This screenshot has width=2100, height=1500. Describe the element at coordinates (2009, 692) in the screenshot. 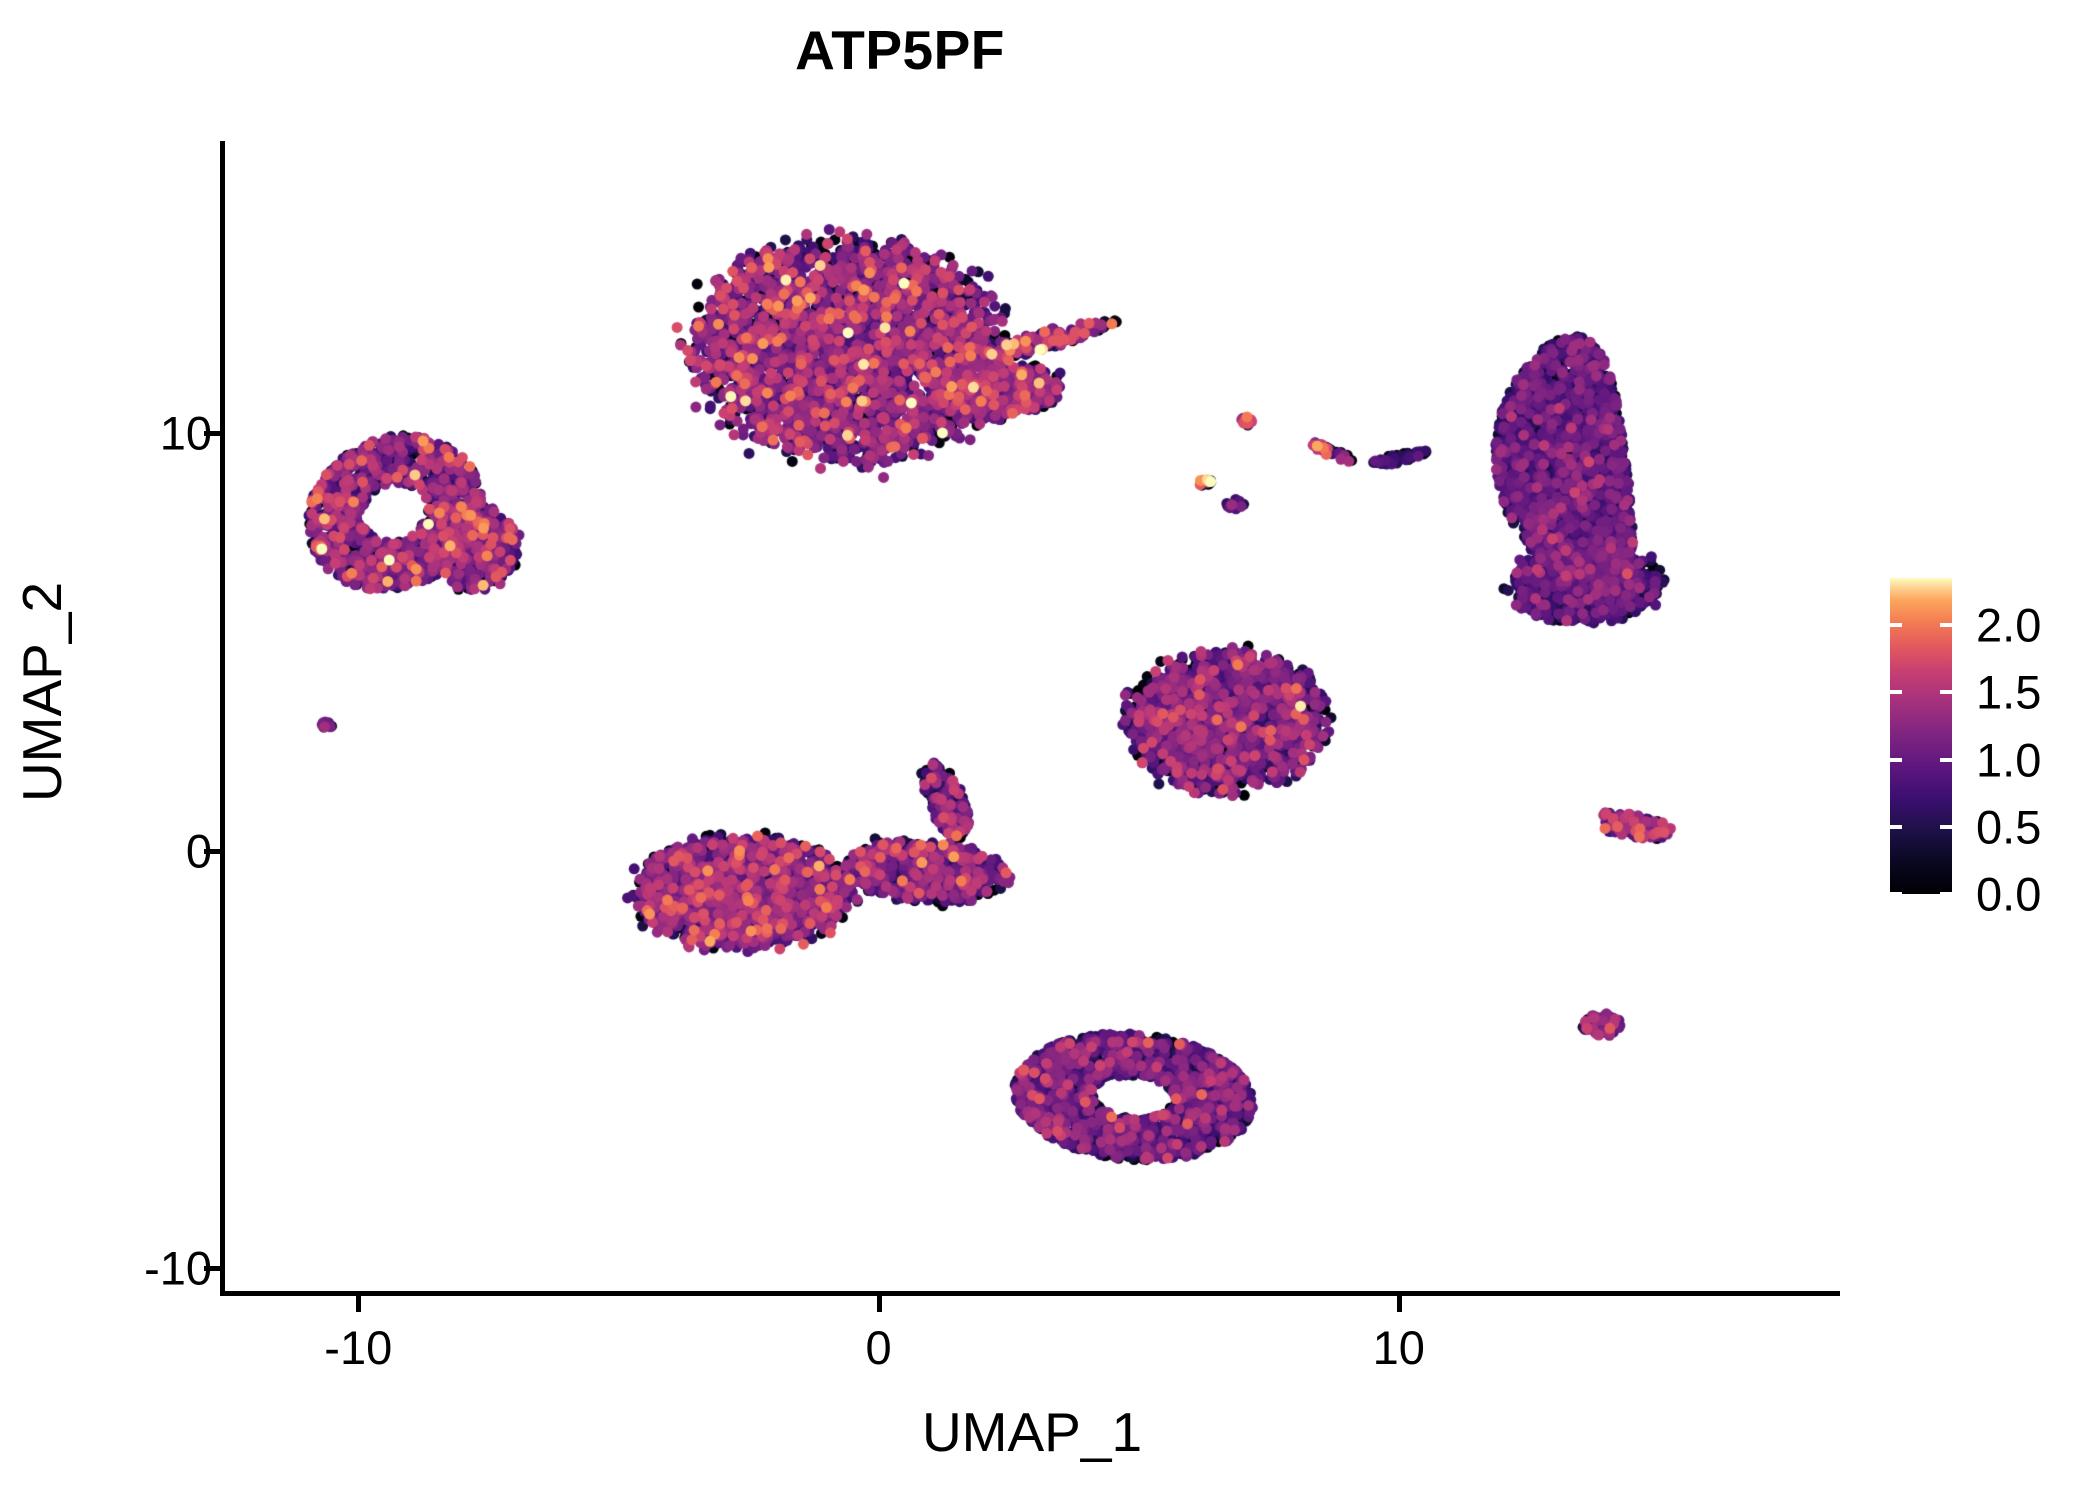

I see `legend-tick-label: 1.5` at that location.